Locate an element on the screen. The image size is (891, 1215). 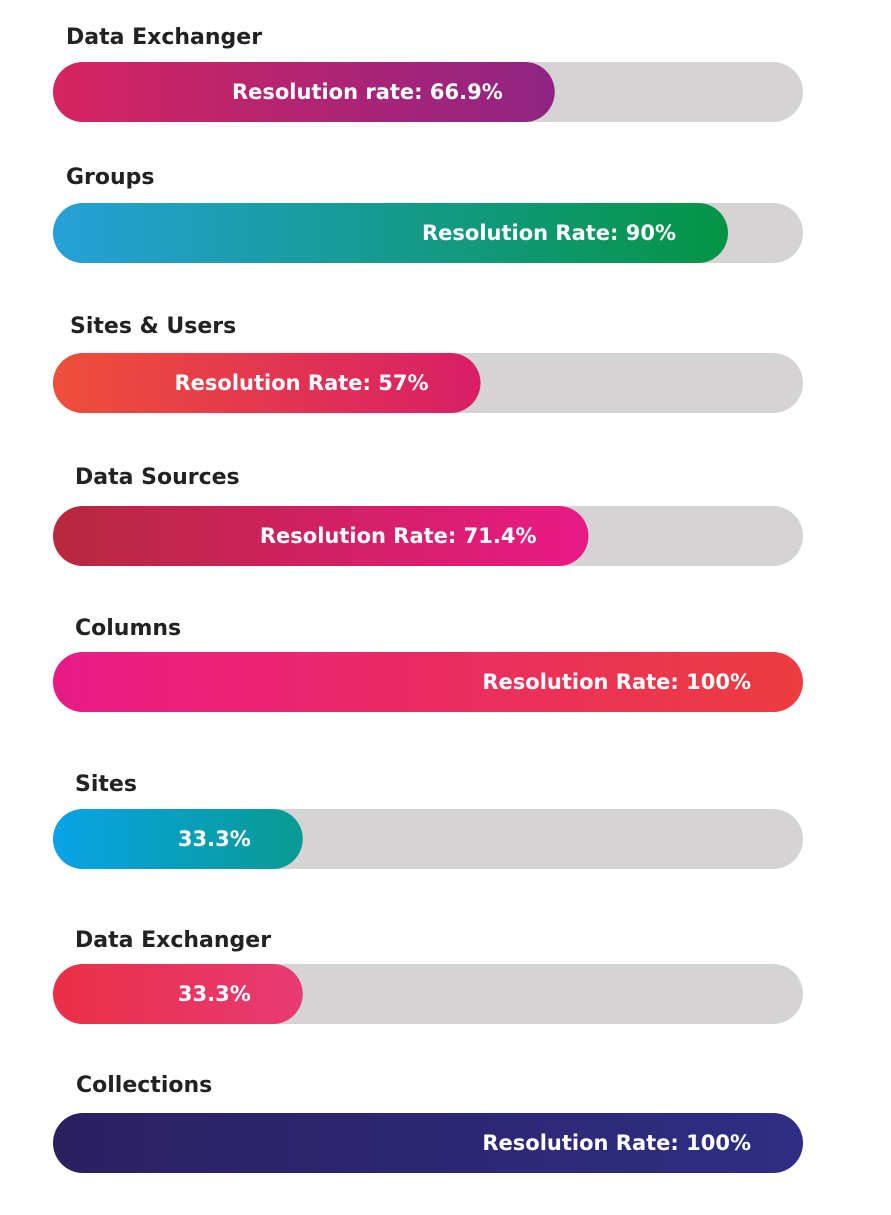
bar-group: Collections Resolution Rate: 100% is located at coordinates (428, 1123).